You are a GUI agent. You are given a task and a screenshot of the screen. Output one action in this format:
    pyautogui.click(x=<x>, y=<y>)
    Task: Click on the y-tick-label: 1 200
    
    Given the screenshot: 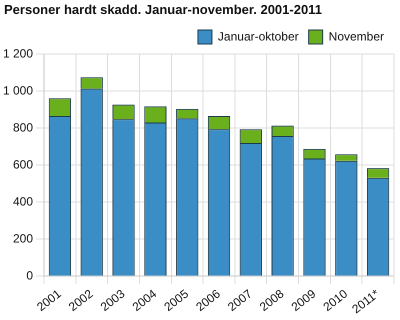 What is the action you would take?
    pyautogui.click(x=18, y=53)
    